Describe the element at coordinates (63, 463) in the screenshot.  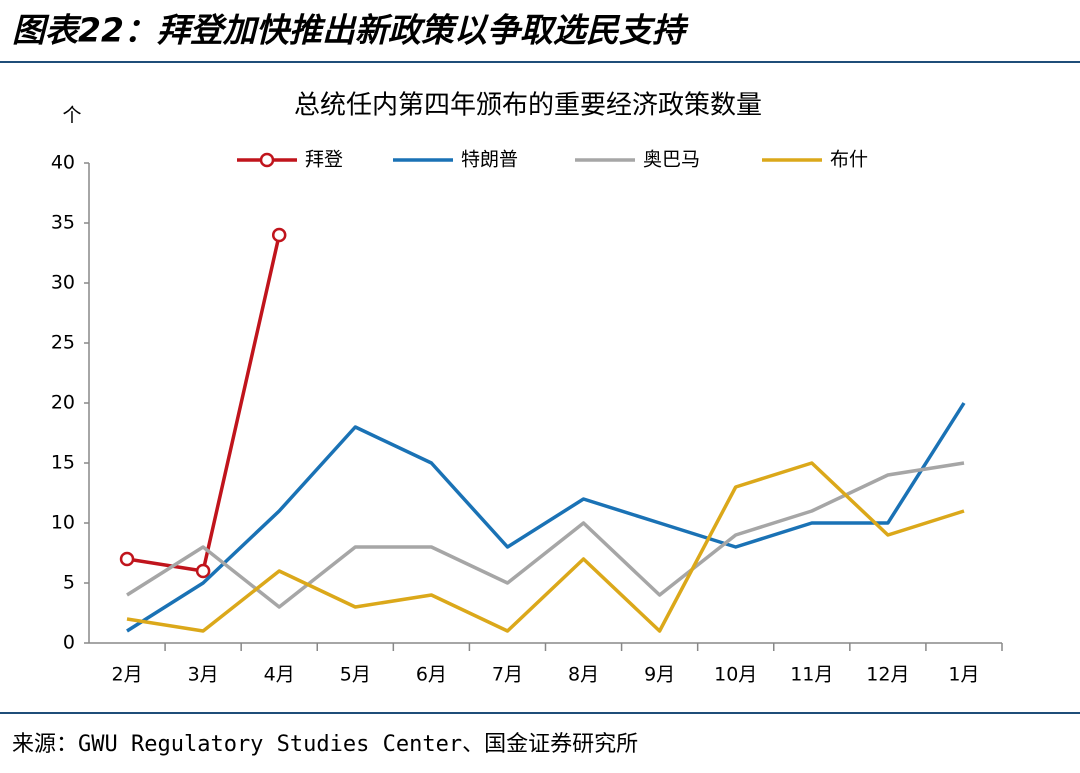
I see `y-tick-label: 15` at that location.